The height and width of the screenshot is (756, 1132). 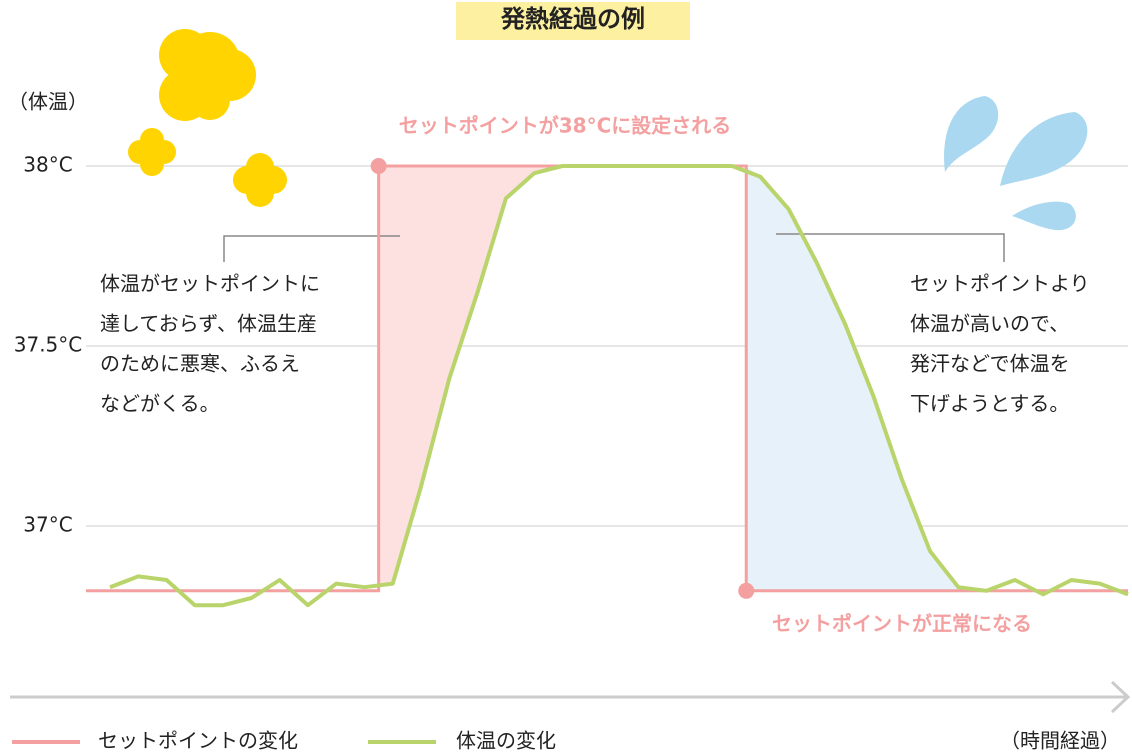 What do you see at coordinates (200, 364) in the screenshot?
I see `note-line: のために悪寒、ふるえ` at bounding box center [200, 364].